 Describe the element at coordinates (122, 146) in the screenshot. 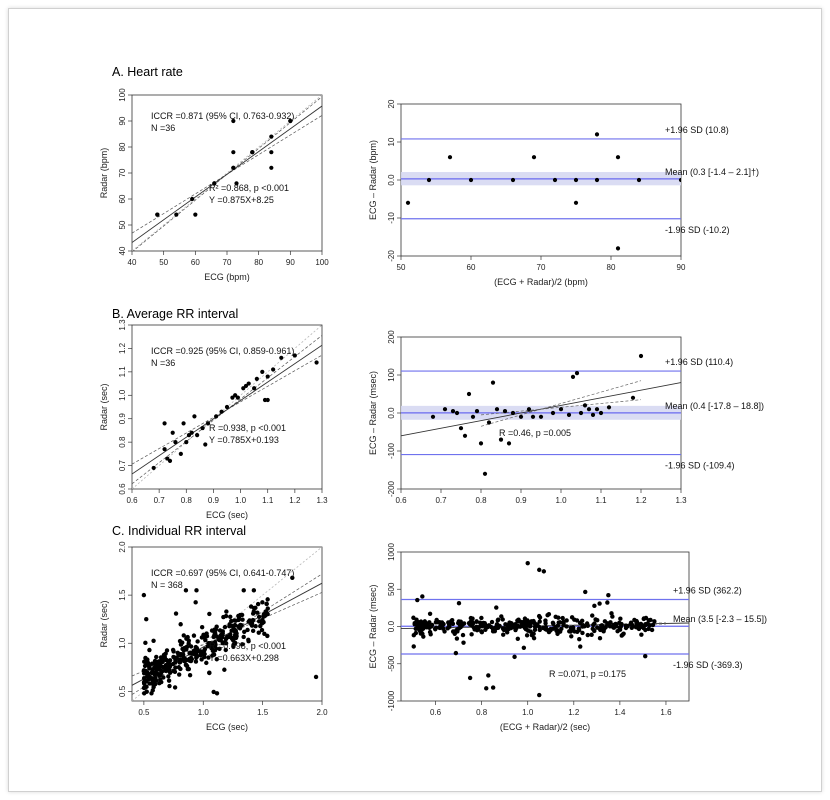

I see `y-tick-label: 80` at that location.